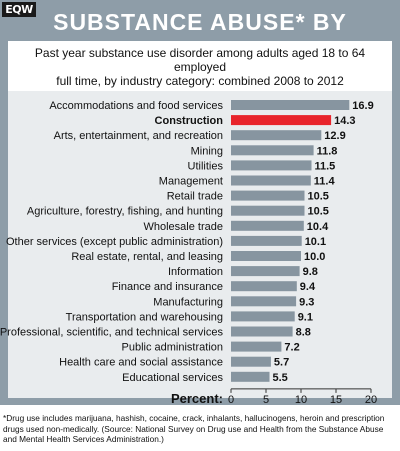 The image size is (400, 451). Describe the element at coordinates (266, 399) in the screenshot. I see `x-tick-label: 5` at that location.